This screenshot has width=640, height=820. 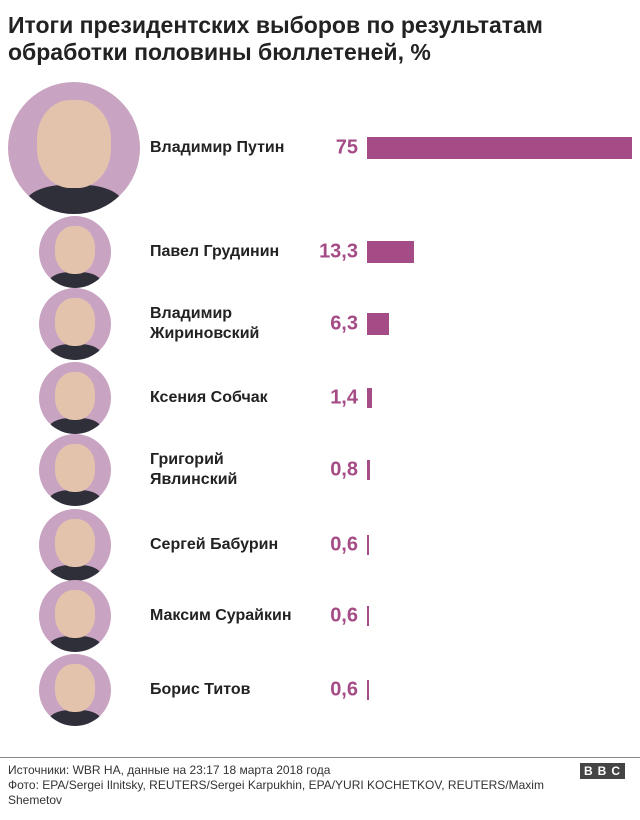 What do you see at coordinates (344, 397) in the screenshot?
I see `value-label: 1,4` at bounding box center [344, 397].